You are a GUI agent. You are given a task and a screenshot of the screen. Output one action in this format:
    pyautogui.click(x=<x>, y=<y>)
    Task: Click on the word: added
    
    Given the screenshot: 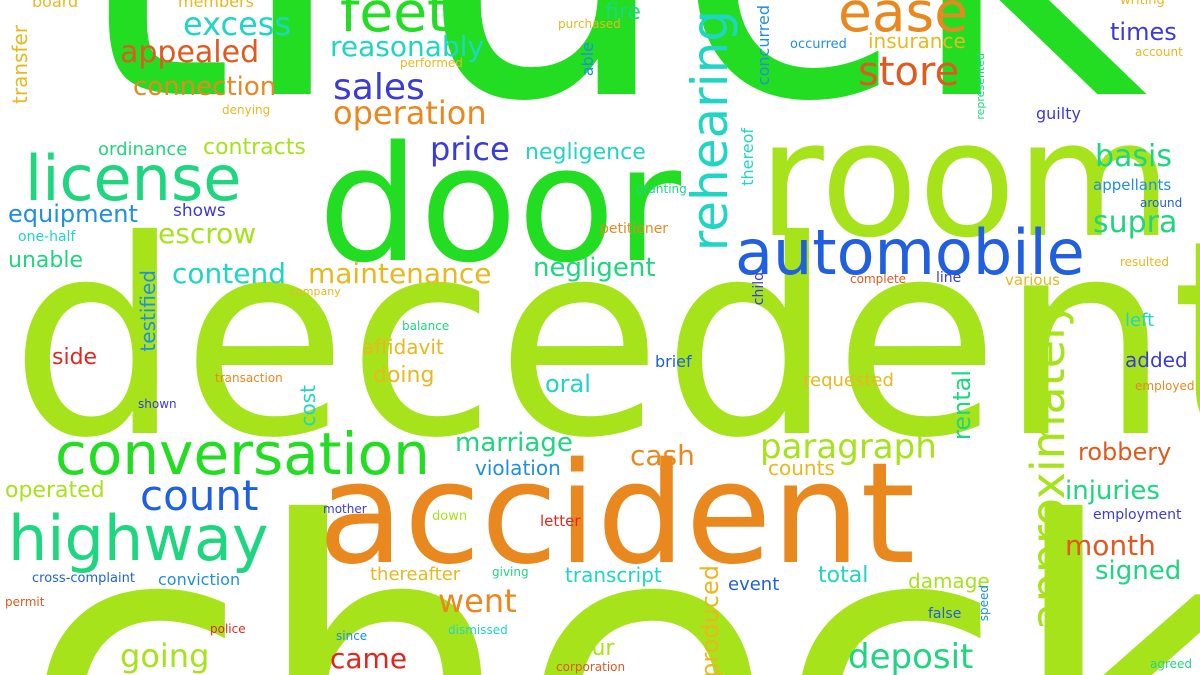 What is the action you would take?
    pyautogui.click(x=1156, y=360)
    